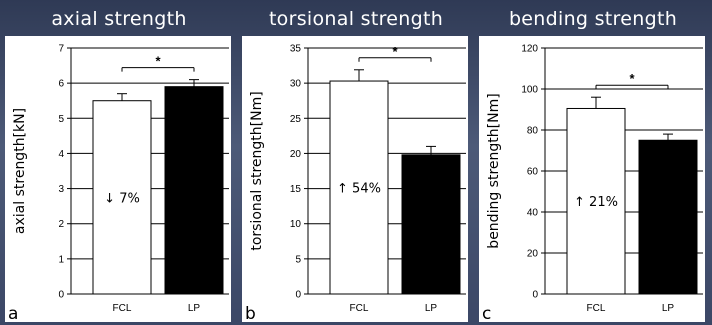  I want to click on y-tick-label: 7, so click(61, 49).